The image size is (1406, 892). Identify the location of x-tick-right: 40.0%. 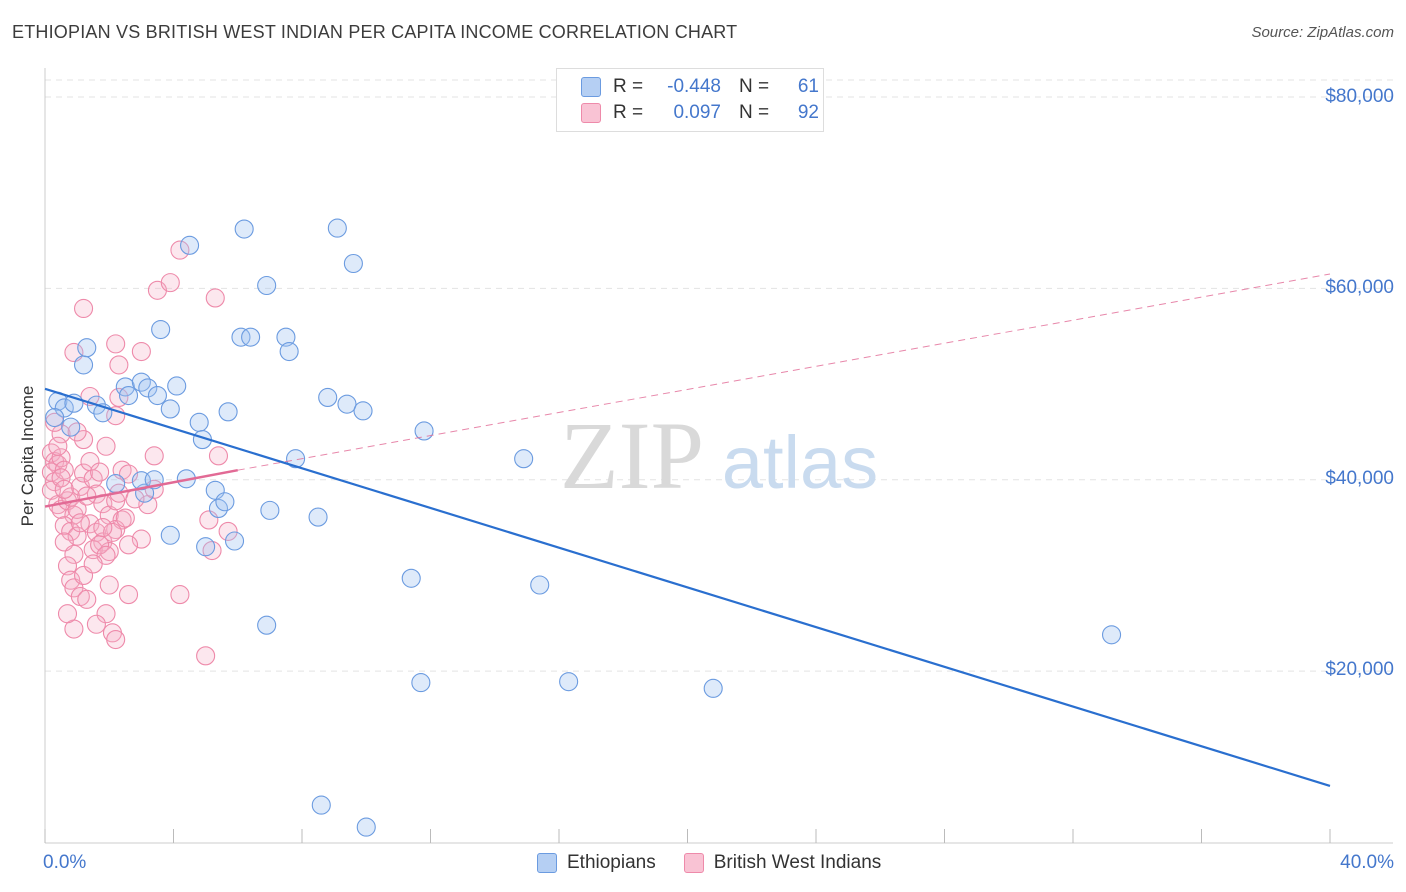
(1367, 862).